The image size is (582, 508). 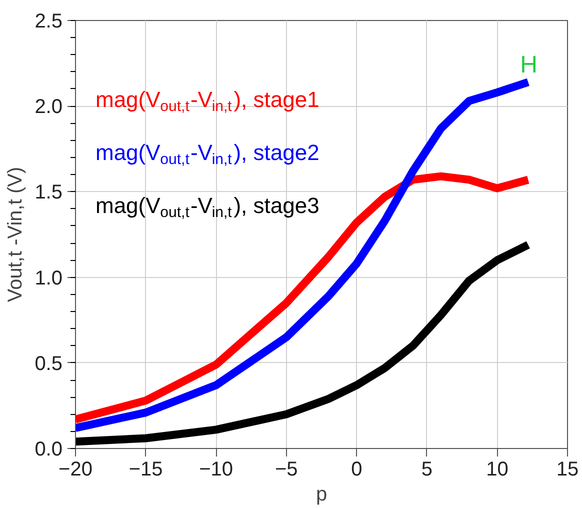 What do you see at coordinates (145, 469) in the screenshot?
I see `x-tick-label: −15` at bounding box center [145, 469].